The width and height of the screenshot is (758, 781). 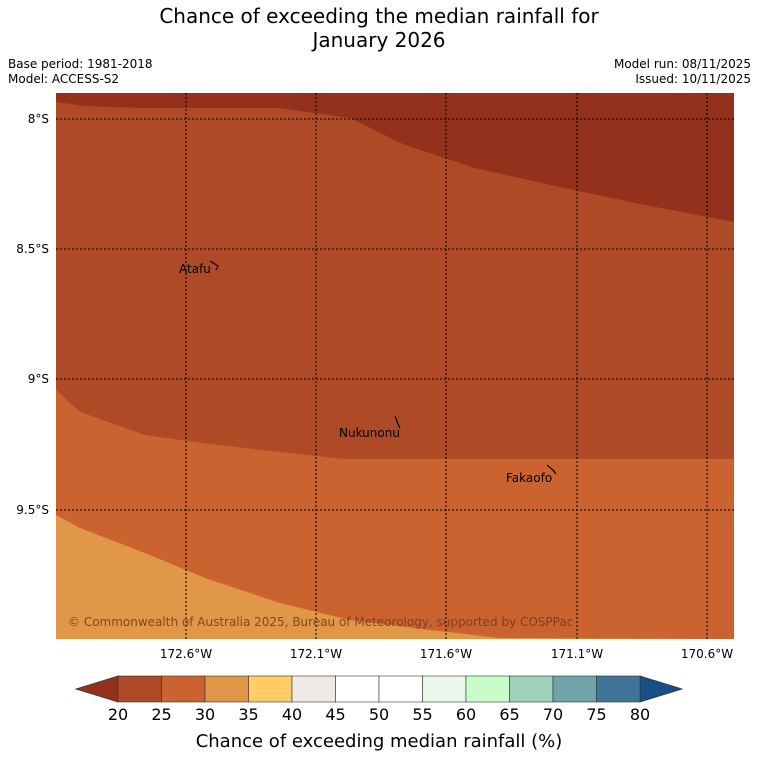 I want to click on colorbar-tick-40: 40, so click(x=292, y=714).